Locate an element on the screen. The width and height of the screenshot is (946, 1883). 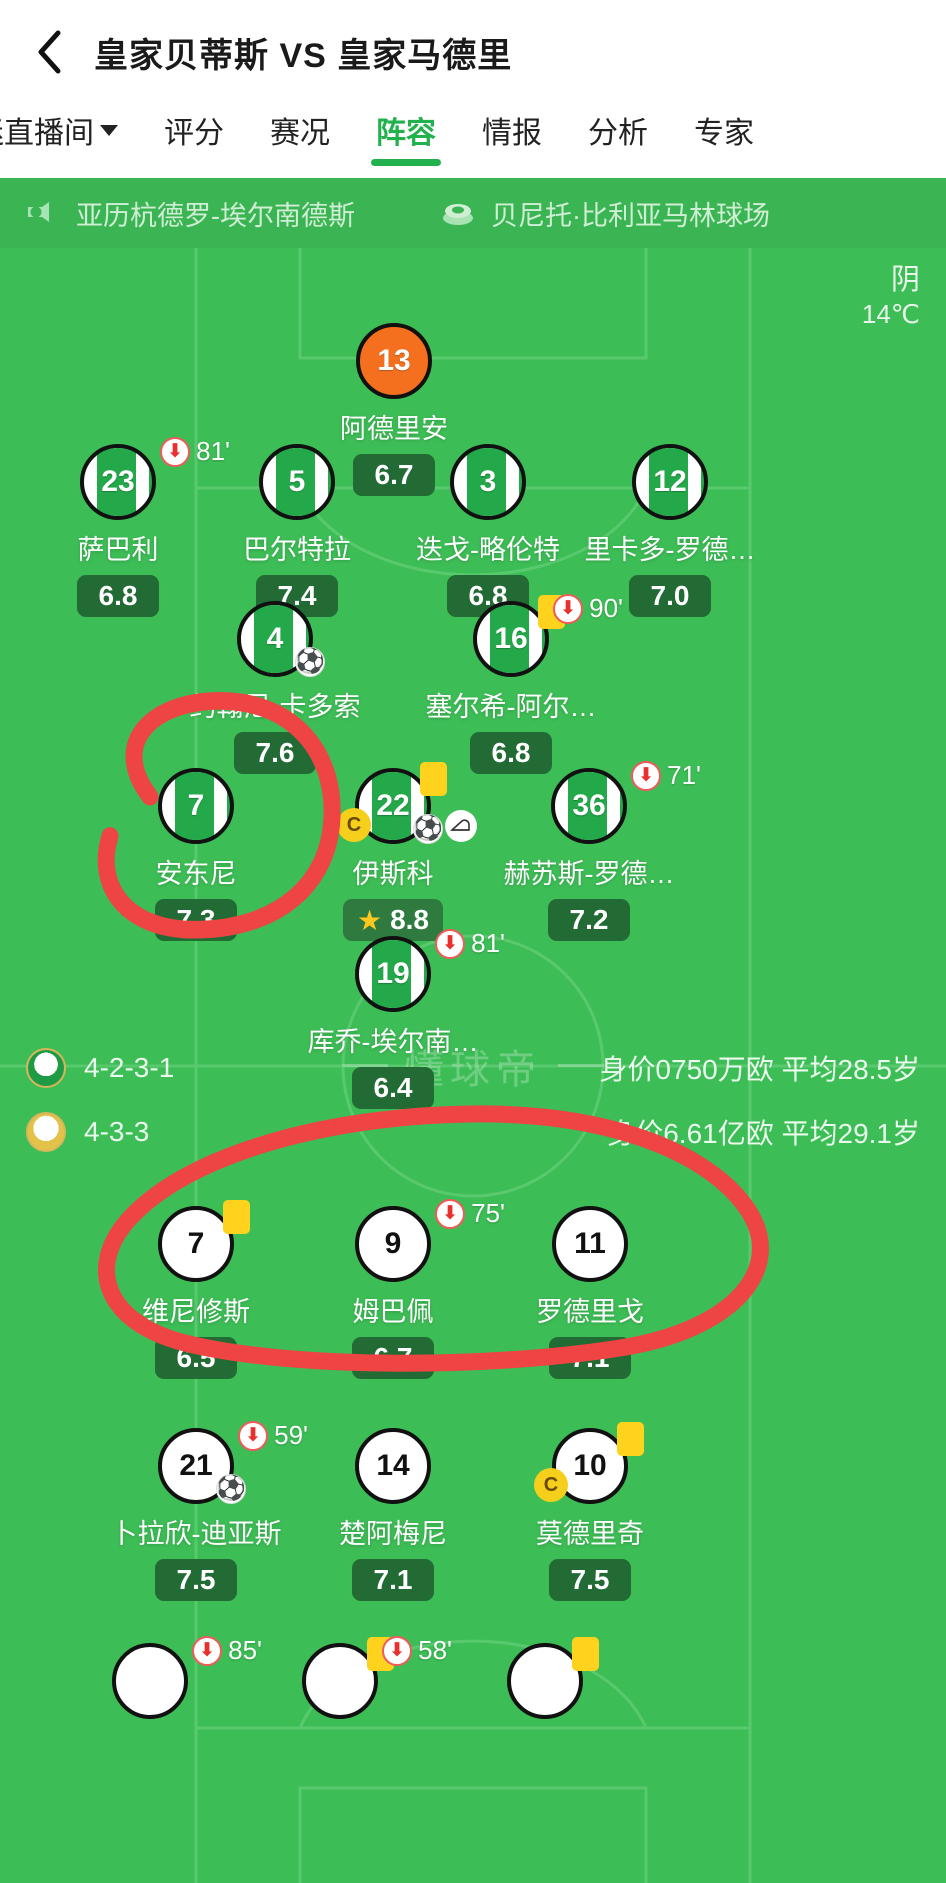
player-shirt-wrap: 10 C is located at coordinates (589, 1463).